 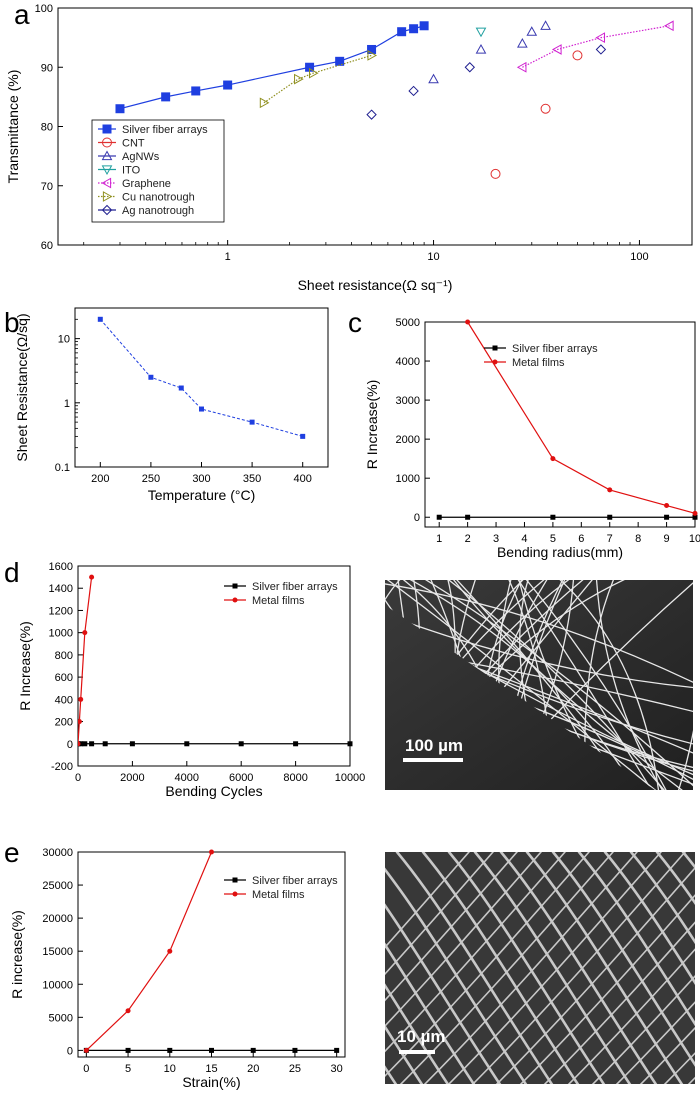 What do you see at coordinates (100, 479) in the screenshot?
I see `x-tick-label: 200` at bounding box center [100, 479].